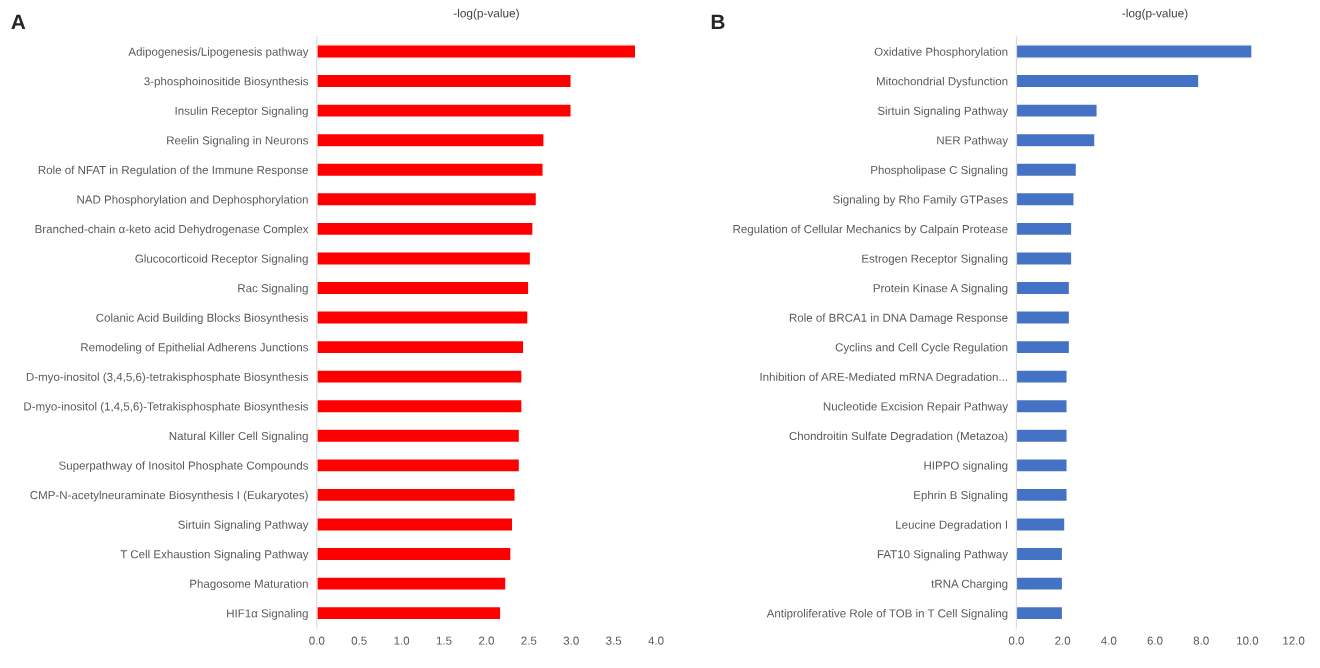  Describe the element at coordinates (192, 200) in the screenshot. I see `y-tick-label: NAD Phosphorylation and Dephosphorylation` at that location.